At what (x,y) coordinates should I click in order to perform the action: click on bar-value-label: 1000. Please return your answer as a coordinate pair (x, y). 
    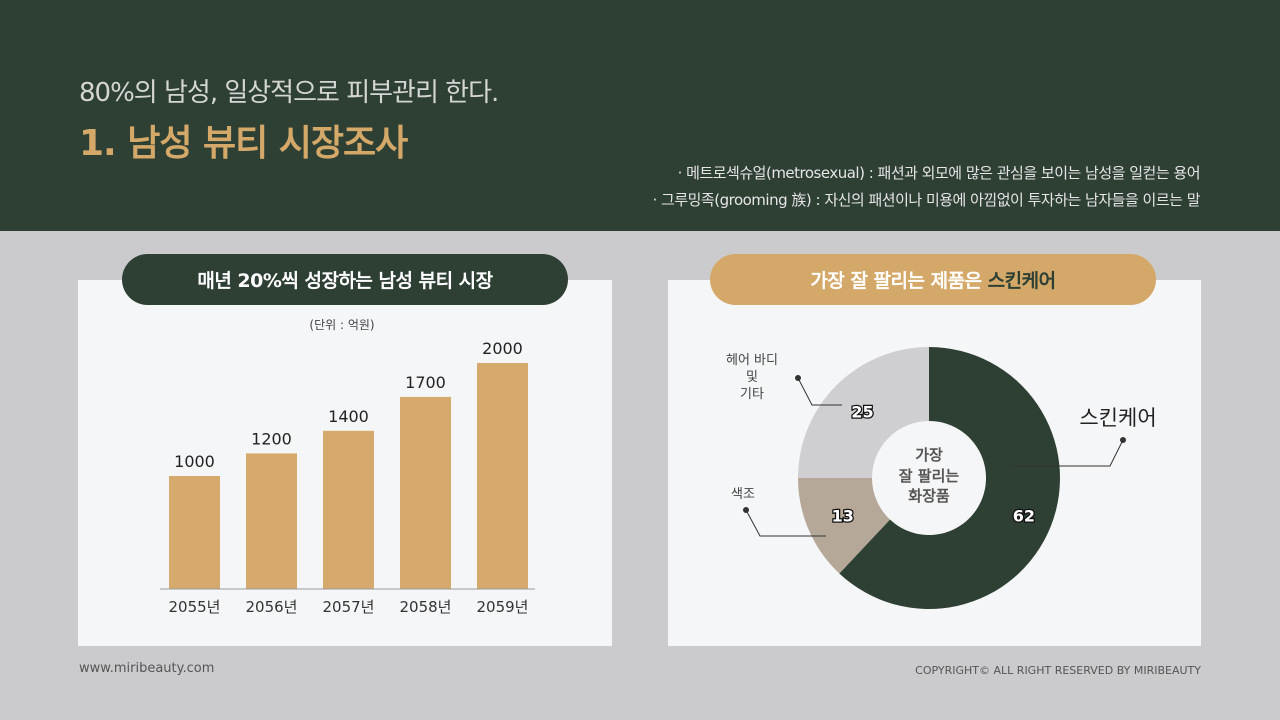
    Looking at the image, I should click on (194, 461).